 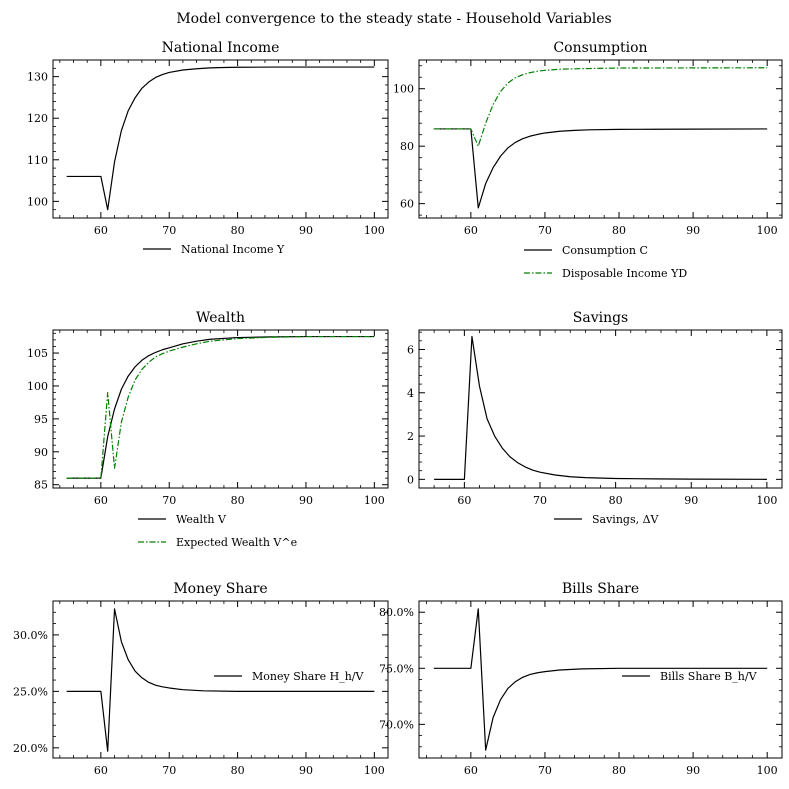 I want to click on y-tick-label: 4, so click(x=410, y=393).